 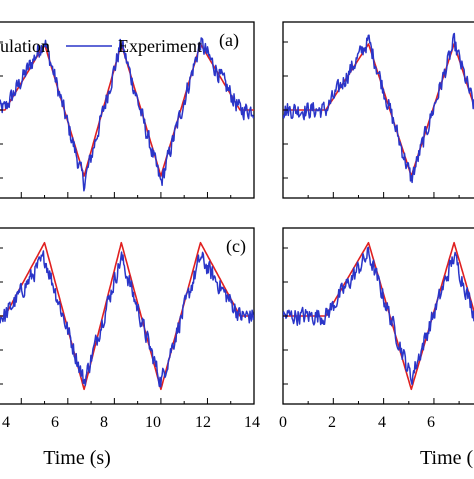 What do you see at coordinates (236, 246) in the screenshot?
I see `panel-label-c: (c)` at bounding box center [236, 246].